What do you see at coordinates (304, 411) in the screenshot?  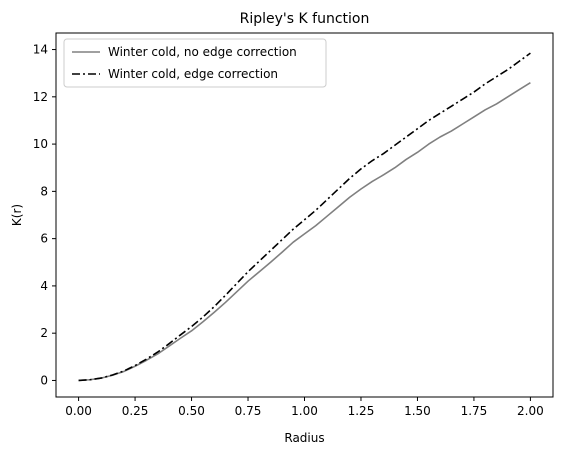 I see `x-tick-label: 1.00` at bounding box center [304, 411].